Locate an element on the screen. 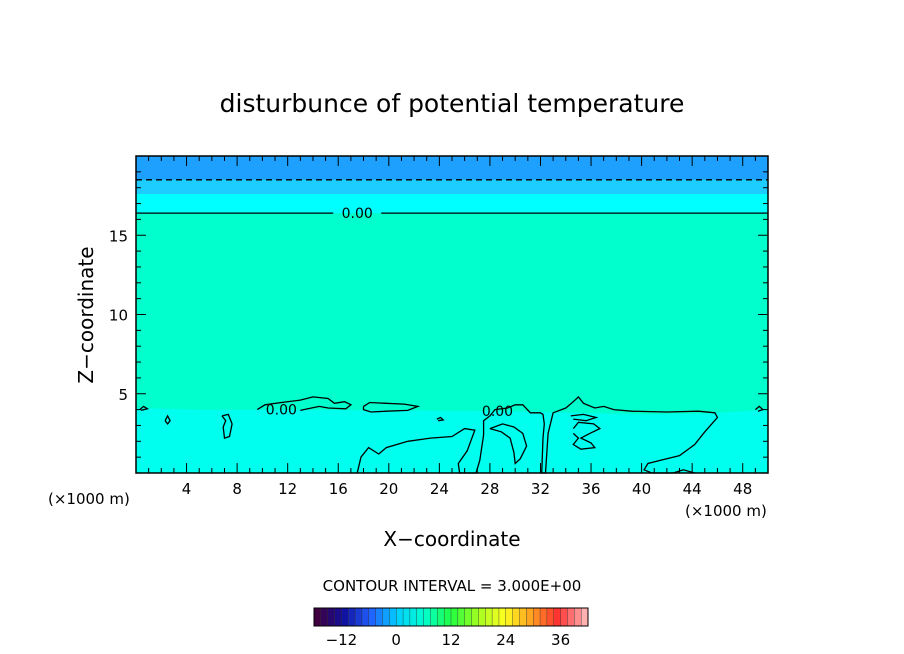 This screenshot has height=654, width=904. contour-wiggles is located at coordinates (587, 435).